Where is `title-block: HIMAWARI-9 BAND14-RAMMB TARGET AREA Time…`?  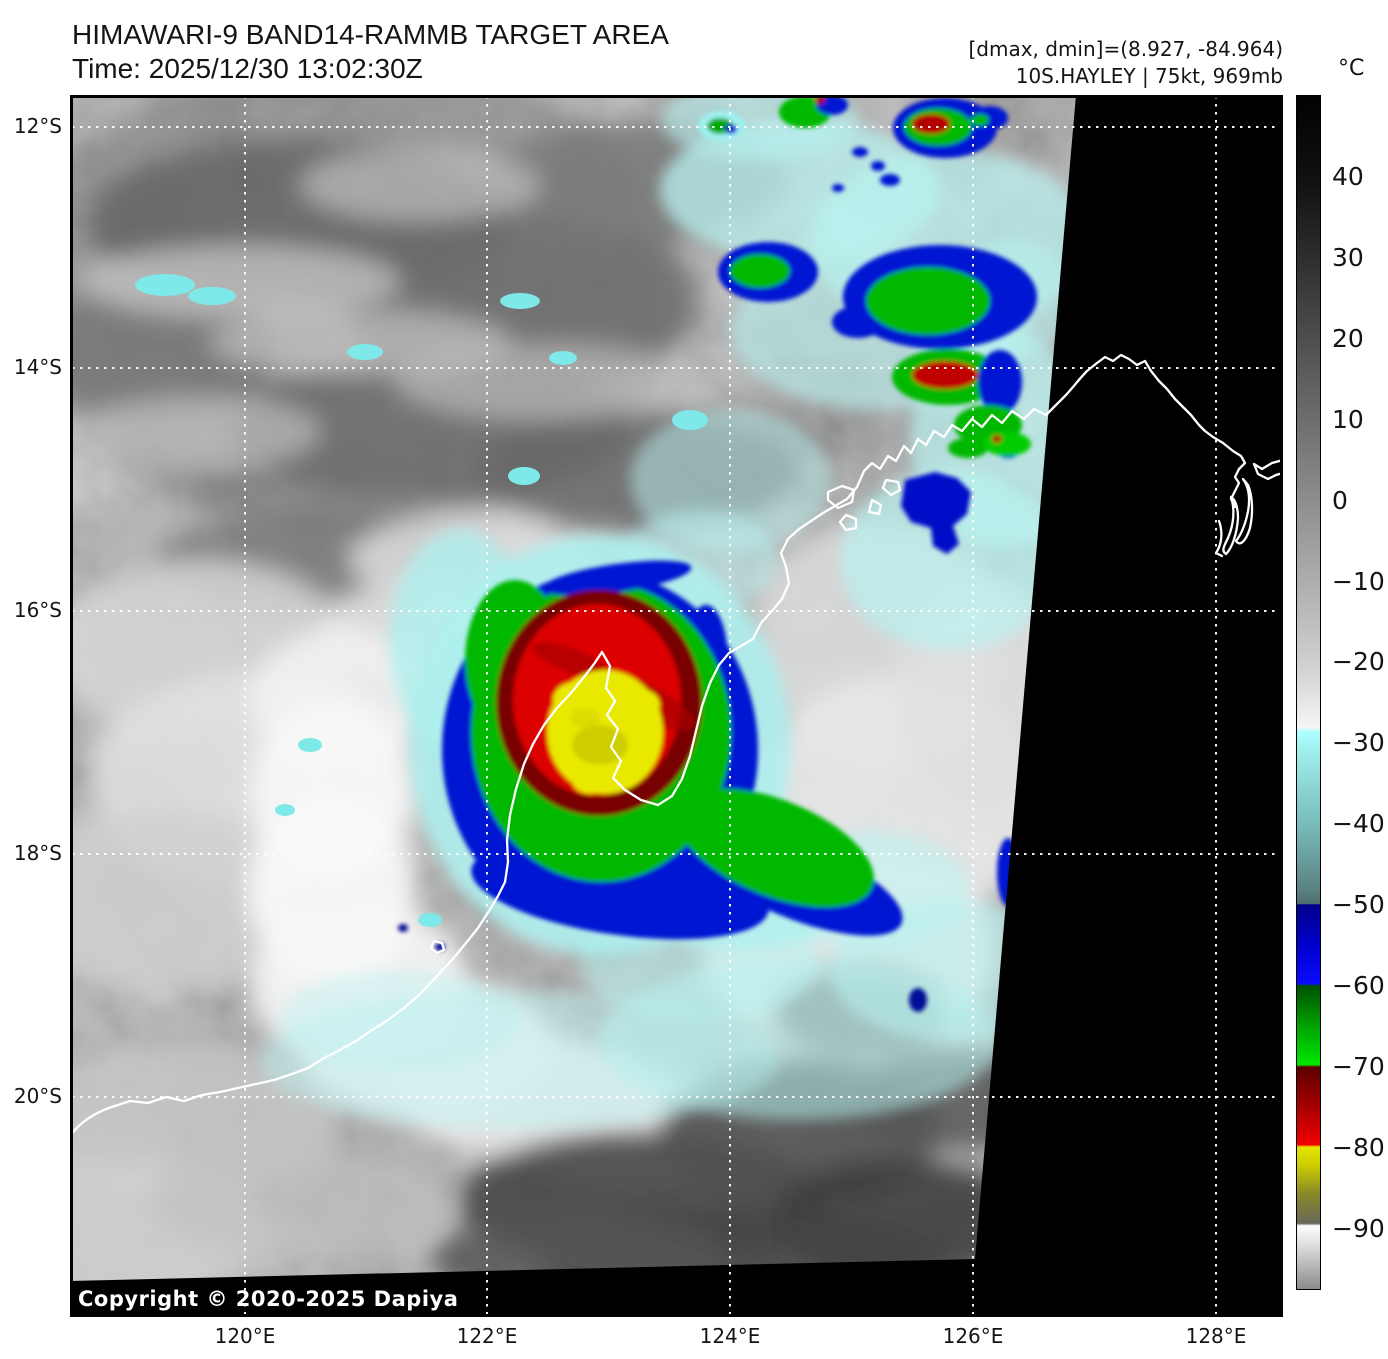 title-block: HIMAWARI-9 BAND14-RAMMB TARGET AREA Time… is located at coordinates (370, 52).